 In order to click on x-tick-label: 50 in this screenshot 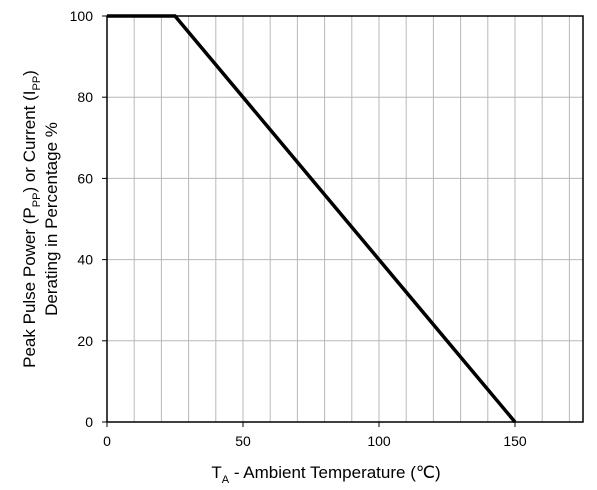, I will do `click(243, 441)`.